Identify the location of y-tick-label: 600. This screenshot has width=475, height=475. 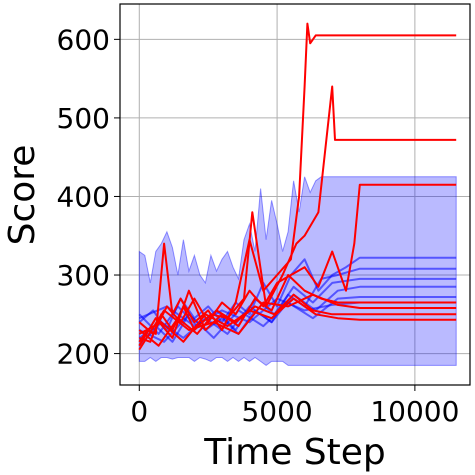
(83, 39).